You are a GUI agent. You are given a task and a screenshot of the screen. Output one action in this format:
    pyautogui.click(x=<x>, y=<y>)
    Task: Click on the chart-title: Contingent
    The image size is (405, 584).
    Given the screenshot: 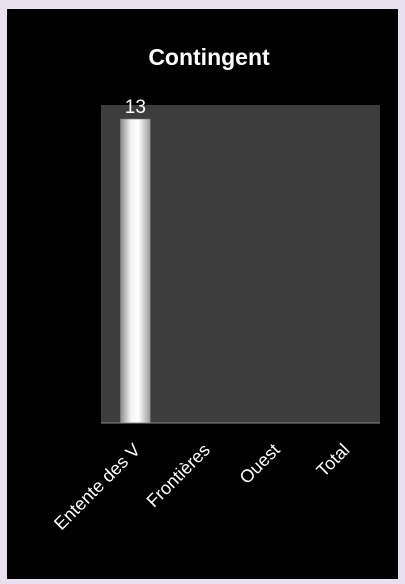 What is the action you would take?
    pyautogui.click(x=209, y=57)
    